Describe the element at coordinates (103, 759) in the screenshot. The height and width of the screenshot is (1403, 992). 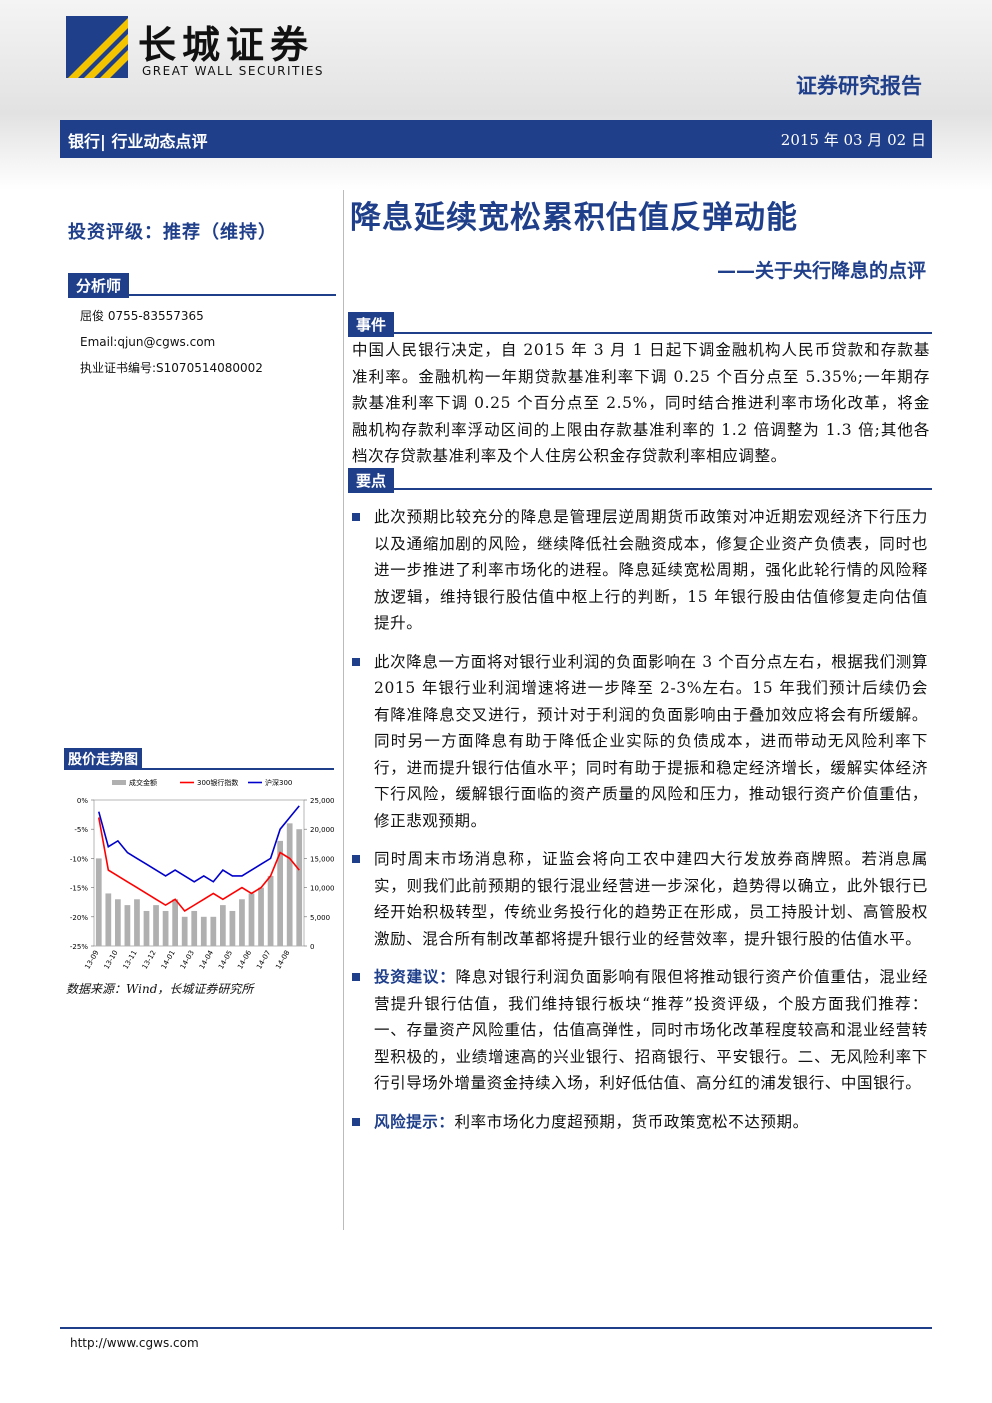
I see `section-label: 股价走势图` at that location.